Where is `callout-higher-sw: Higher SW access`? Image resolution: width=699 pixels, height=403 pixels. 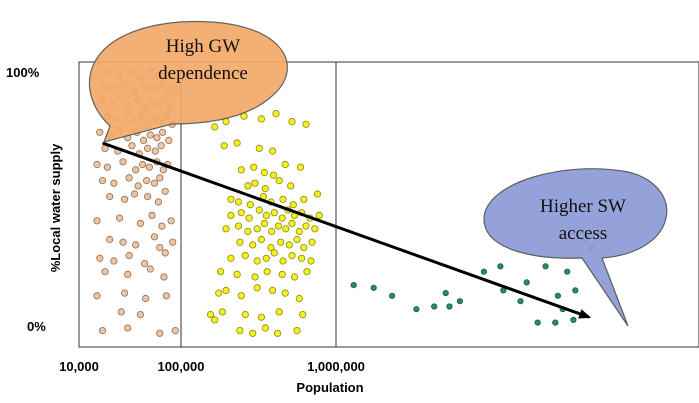
callout-higher-sw: Higher SW access is located at coordinates (575, 247).